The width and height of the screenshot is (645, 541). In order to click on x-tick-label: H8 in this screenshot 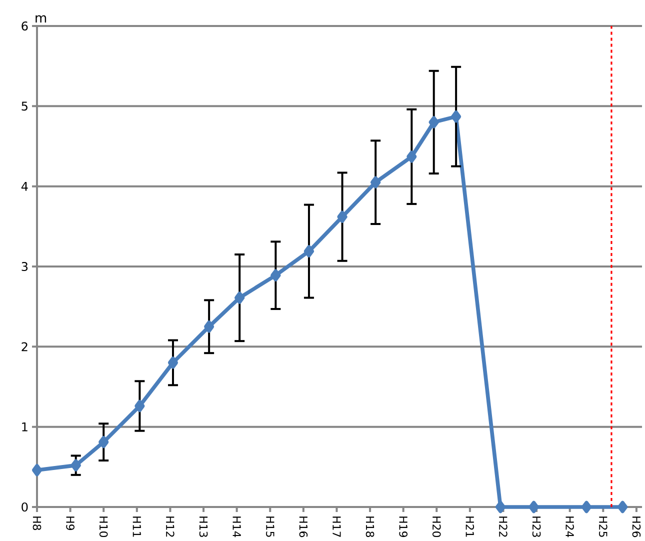, I will do `click(37, 523)`.